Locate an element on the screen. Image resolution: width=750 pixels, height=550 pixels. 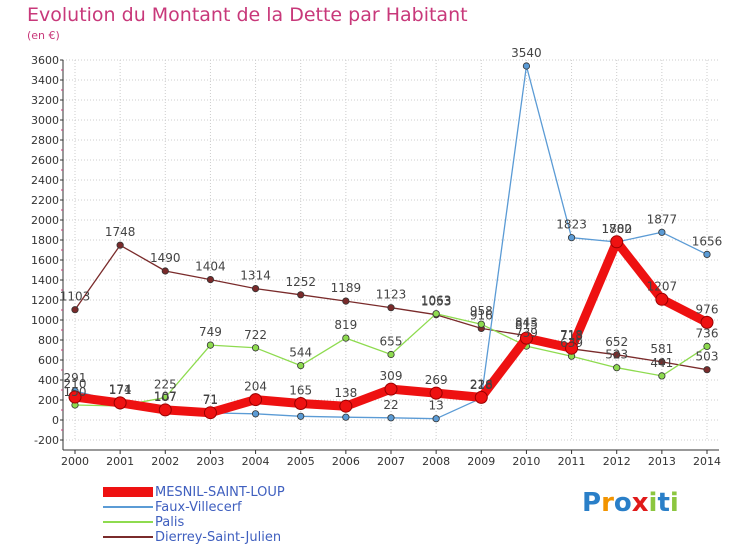
legend-label: Dierrey-Saint-Julien is located at coordinates (218, 537).